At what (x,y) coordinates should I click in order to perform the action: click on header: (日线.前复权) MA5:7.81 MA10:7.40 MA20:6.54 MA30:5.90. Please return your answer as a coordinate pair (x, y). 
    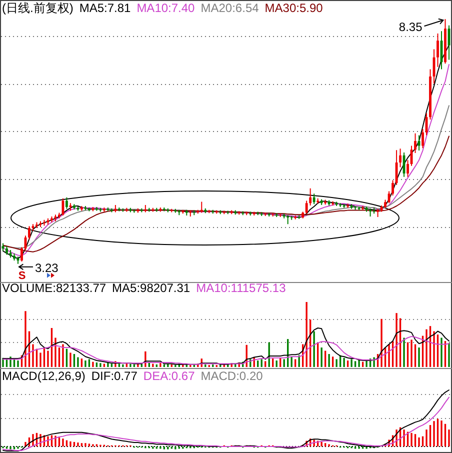
    Looking at the image, I should click on (162, 8).